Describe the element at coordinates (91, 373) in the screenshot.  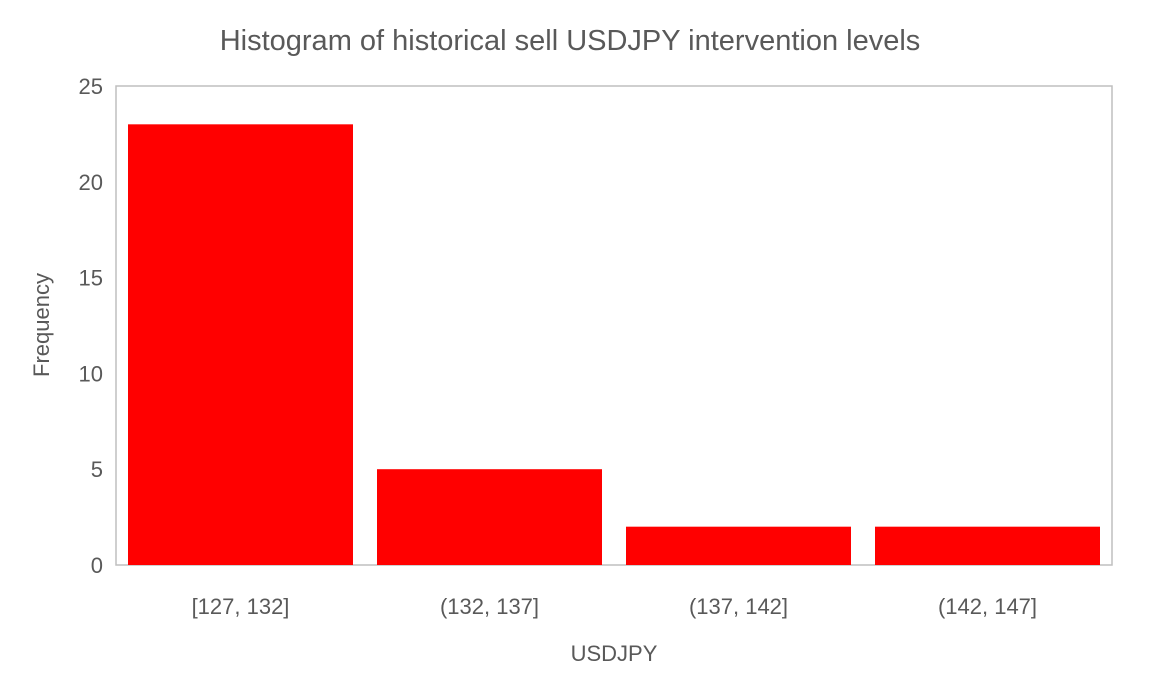
I see `y-tick-label: 10` at that location.